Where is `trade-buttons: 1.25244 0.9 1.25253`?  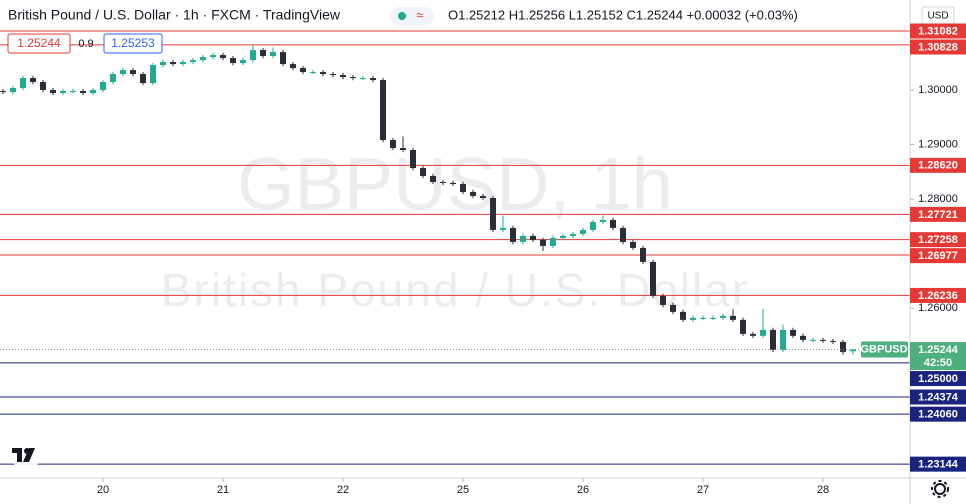
trade-buttons: 1.25244 0.9 1.25253 is located at coordinates (85, 43).